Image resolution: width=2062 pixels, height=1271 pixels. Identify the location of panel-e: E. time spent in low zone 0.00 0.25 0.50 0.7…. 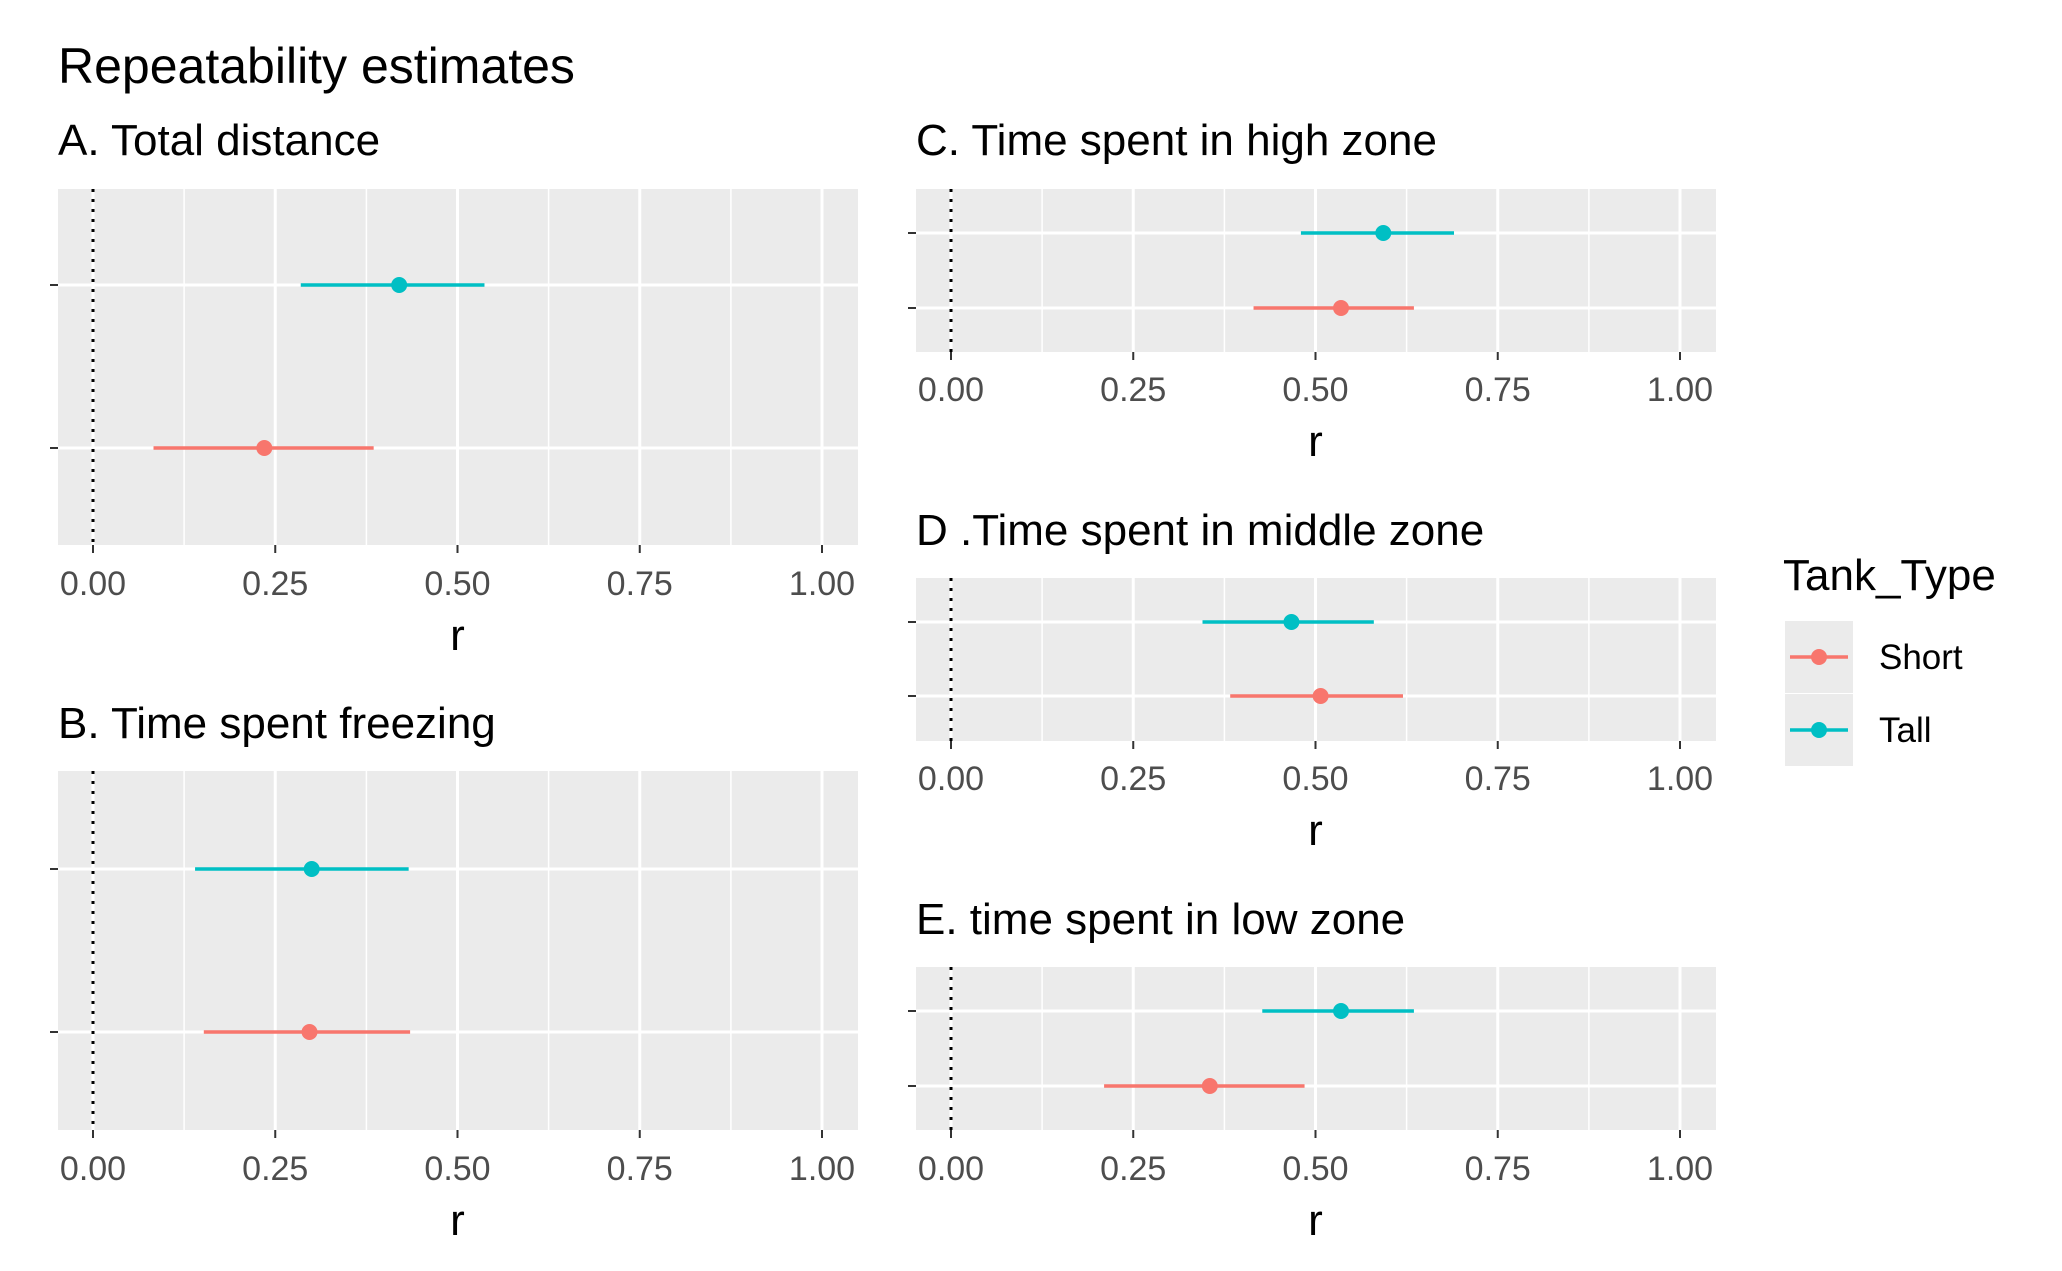
(1312, 1070).